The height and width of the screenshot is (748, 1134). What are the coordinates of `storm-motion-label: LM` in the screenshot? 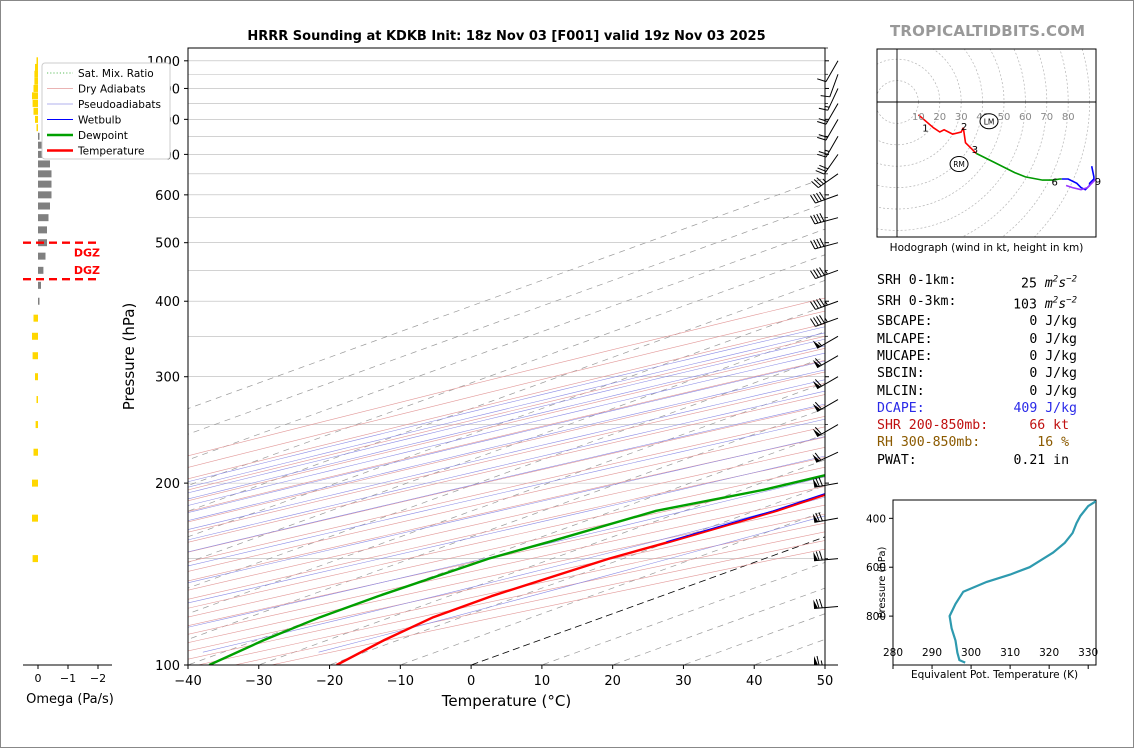 It's located at (989, 121).